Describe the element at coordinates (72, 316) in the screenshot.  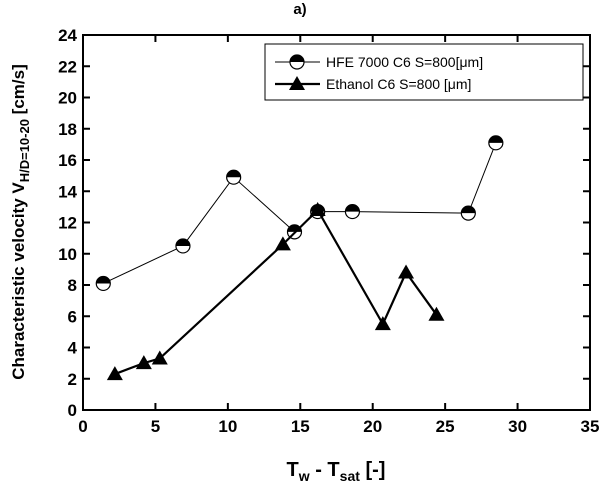
I see `y-tick-label: 6` at that location.